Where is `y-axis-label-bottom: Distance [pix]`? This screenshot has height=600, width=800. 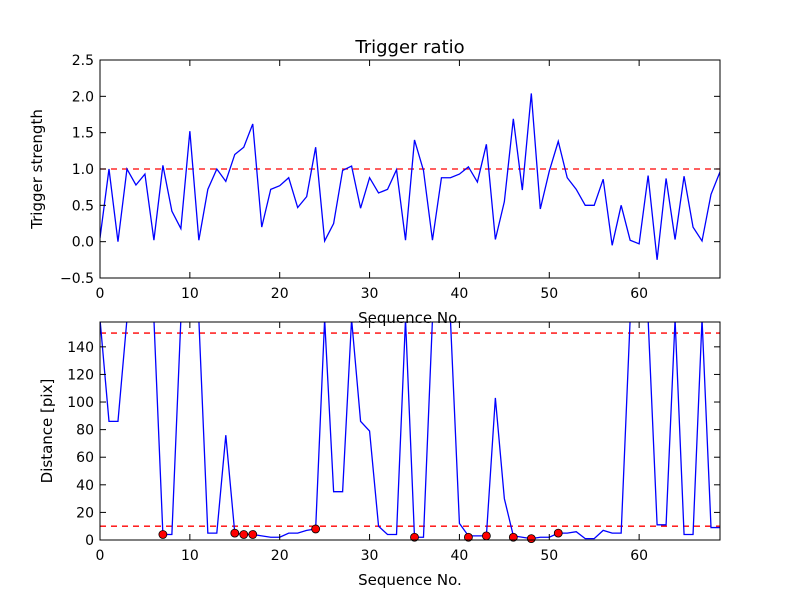 y-axis-label-bottom: Distance [pix] is located at coordinates (47, 431).